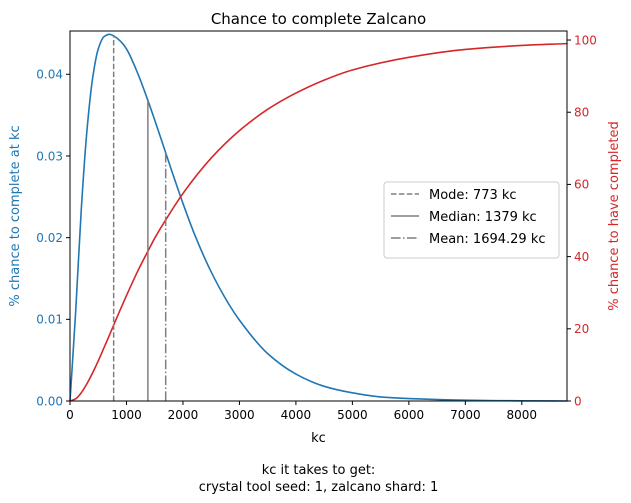 Image resolution: width=631 pixels, height=503 pixels. I want to click on x-tick-label: 0, so click(70, 415).